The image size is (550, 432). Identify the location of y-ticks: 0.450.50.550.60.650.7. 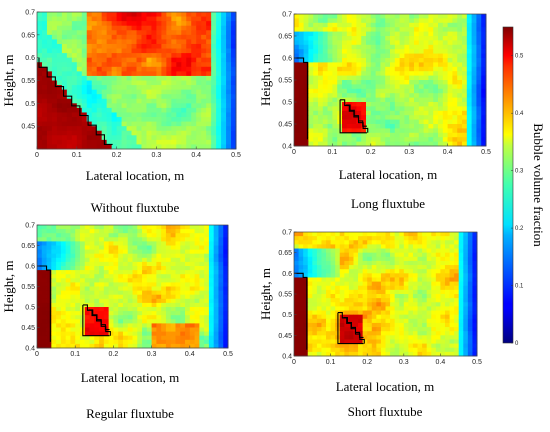
(30, 70).